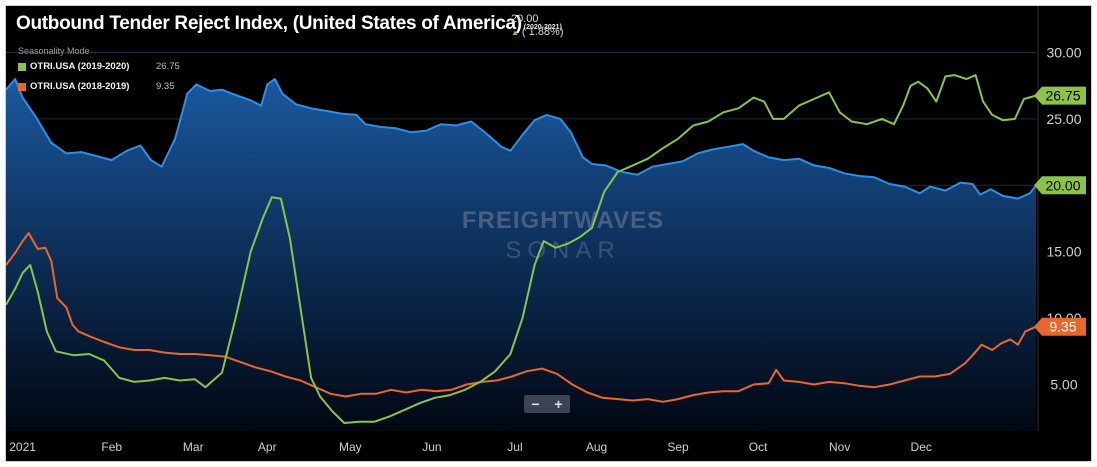 Image resolution: width=1097 pixels, height=467 pixels. What do you see at coordinates (431, 447) in the screenshot?
I see `x-tick-label: Jun` at bounding box center [431, 447].